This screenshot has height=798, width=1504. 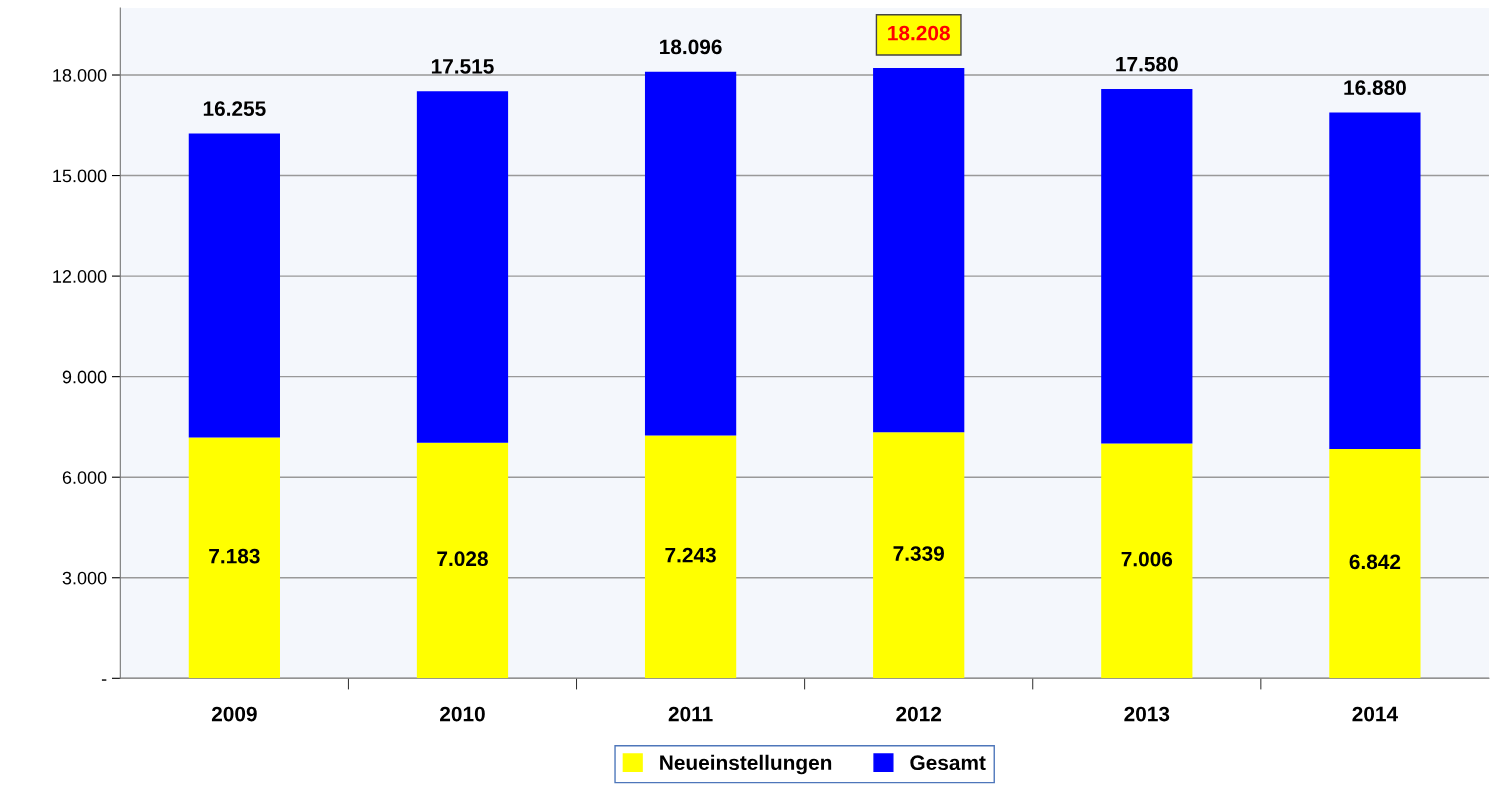 I want to click on y-tick-label: 18.000, so click(x=80, y=75).